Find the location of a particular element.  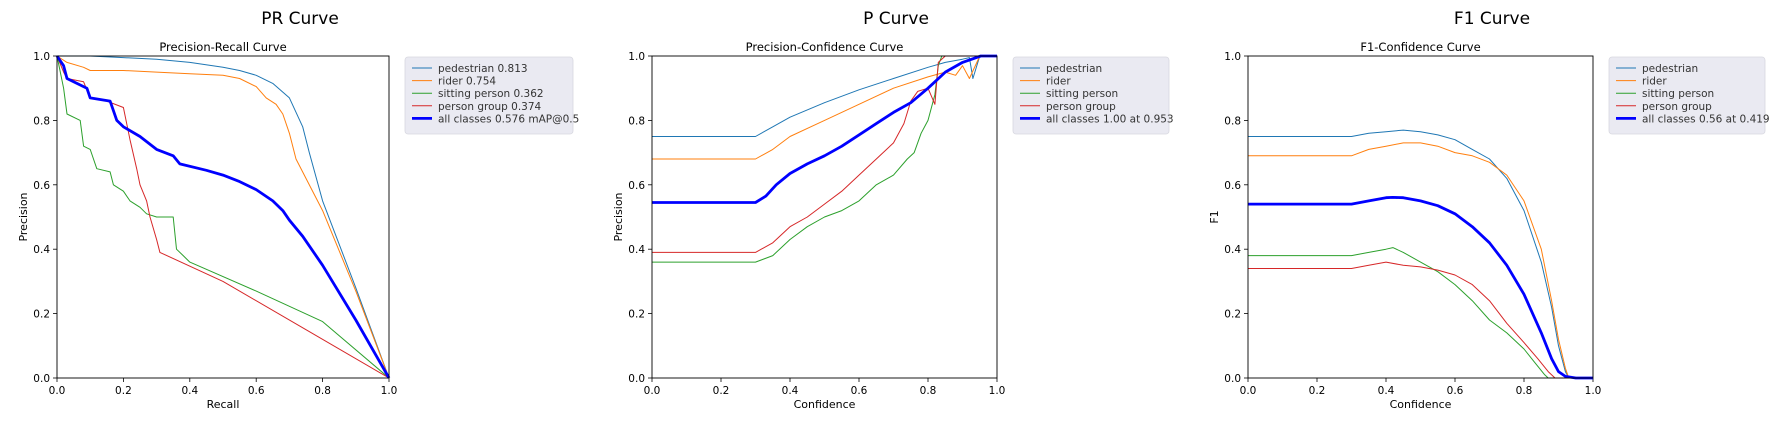

legend-label: rider 0.754 is located at coordinates (467, 82).